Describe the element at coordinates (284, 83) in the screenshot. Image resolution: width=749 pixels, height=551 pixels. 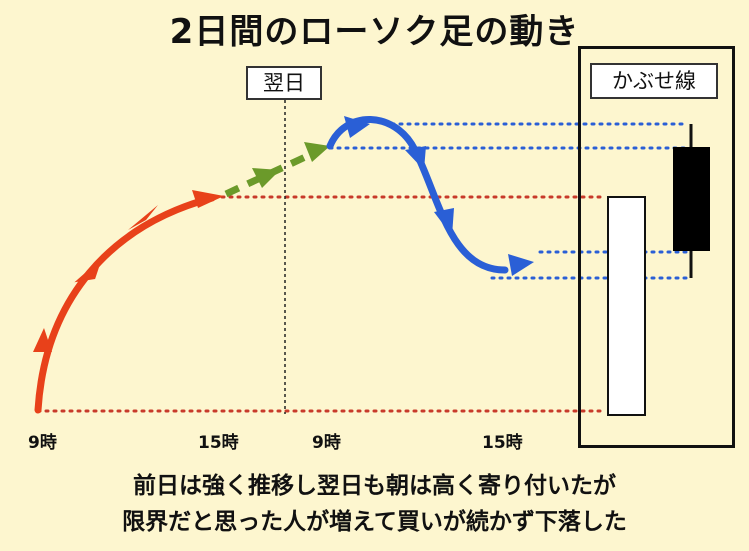
I see `next-day-label: 翌日` at that location.